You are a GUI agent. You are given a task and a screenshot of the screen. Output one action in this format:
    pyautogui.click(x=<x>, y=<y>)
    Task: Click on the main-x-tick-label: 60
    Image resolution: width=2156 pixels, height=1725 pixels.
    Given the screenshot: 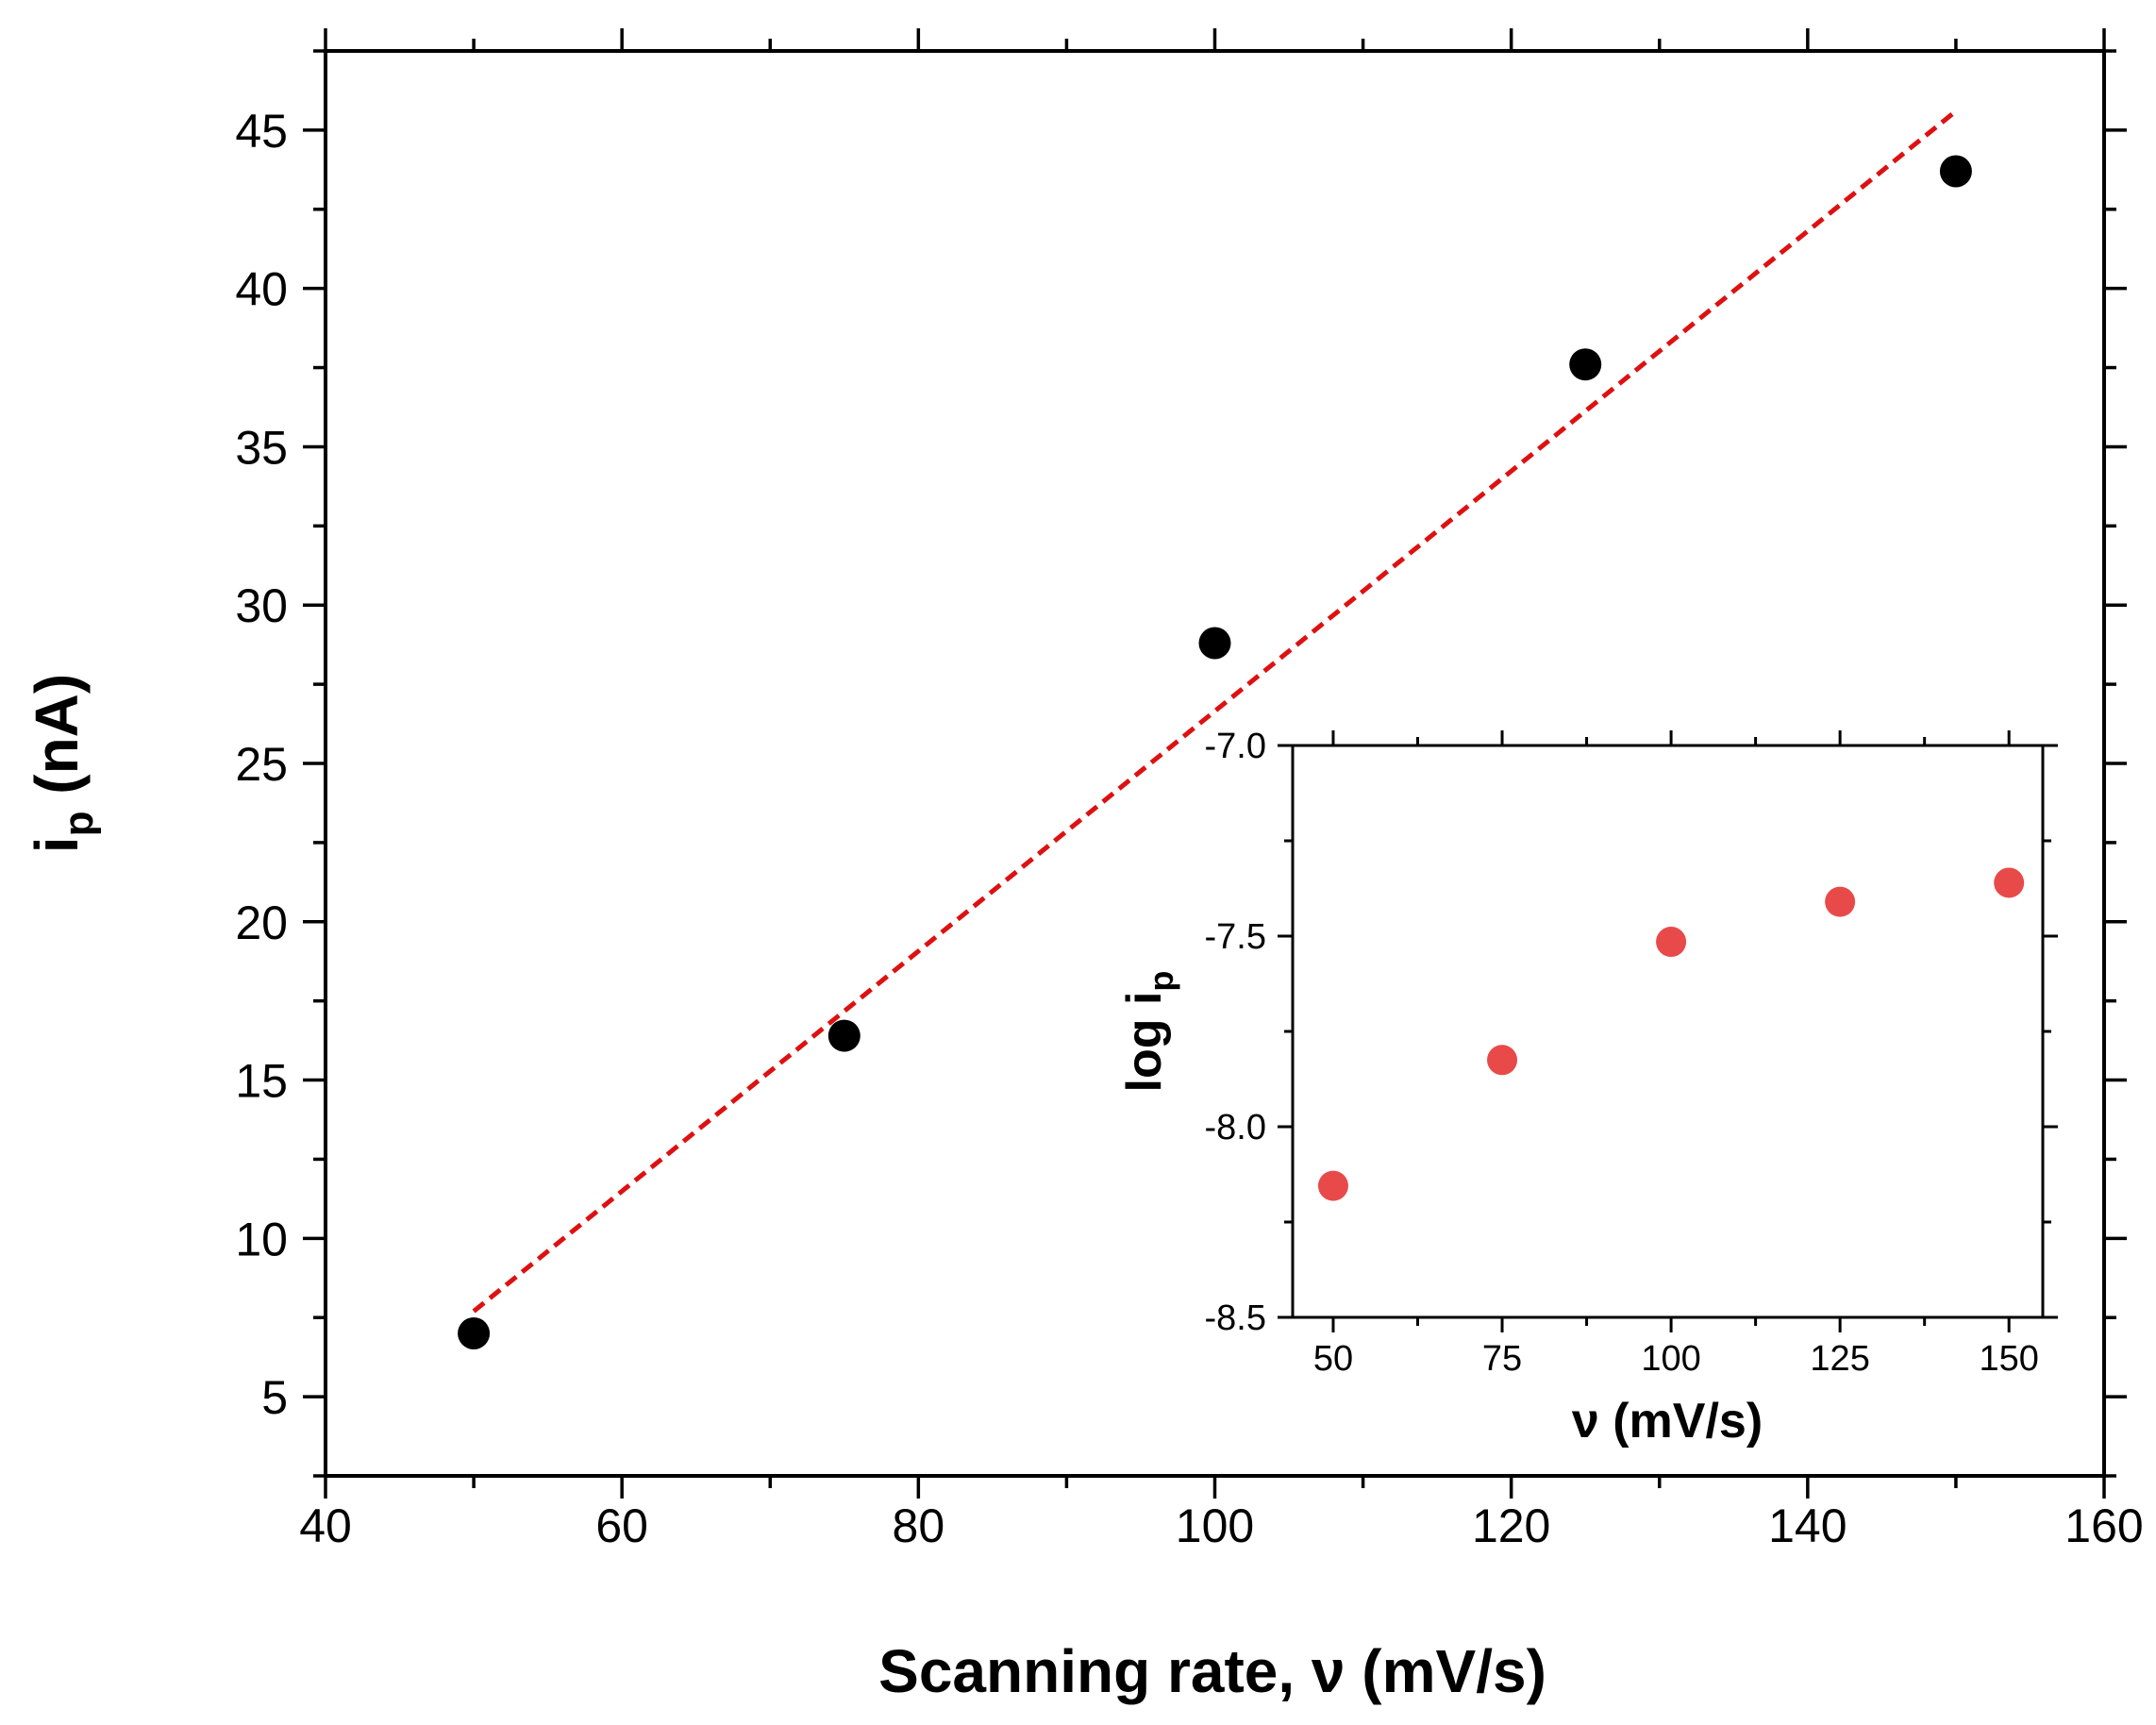 What is the action you would take?
    pyautogui.click(x=621, y=1525)
    